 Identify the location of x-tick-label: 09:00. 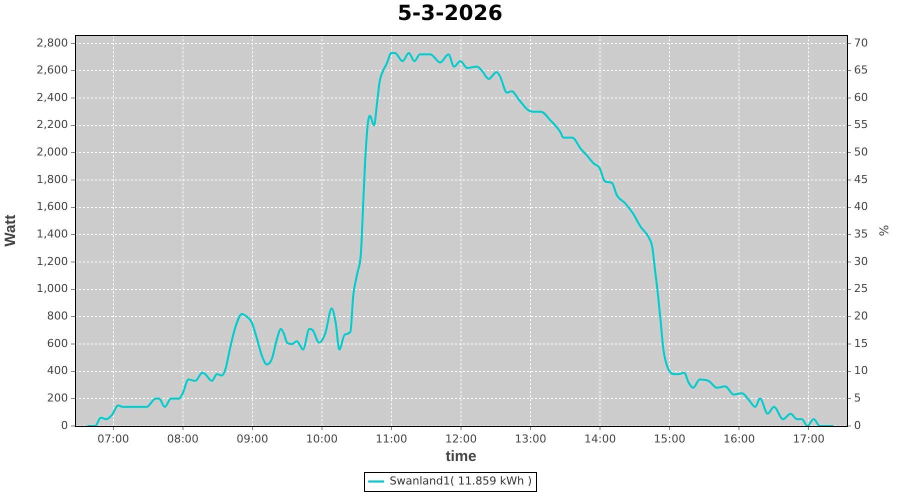
(252, 439).